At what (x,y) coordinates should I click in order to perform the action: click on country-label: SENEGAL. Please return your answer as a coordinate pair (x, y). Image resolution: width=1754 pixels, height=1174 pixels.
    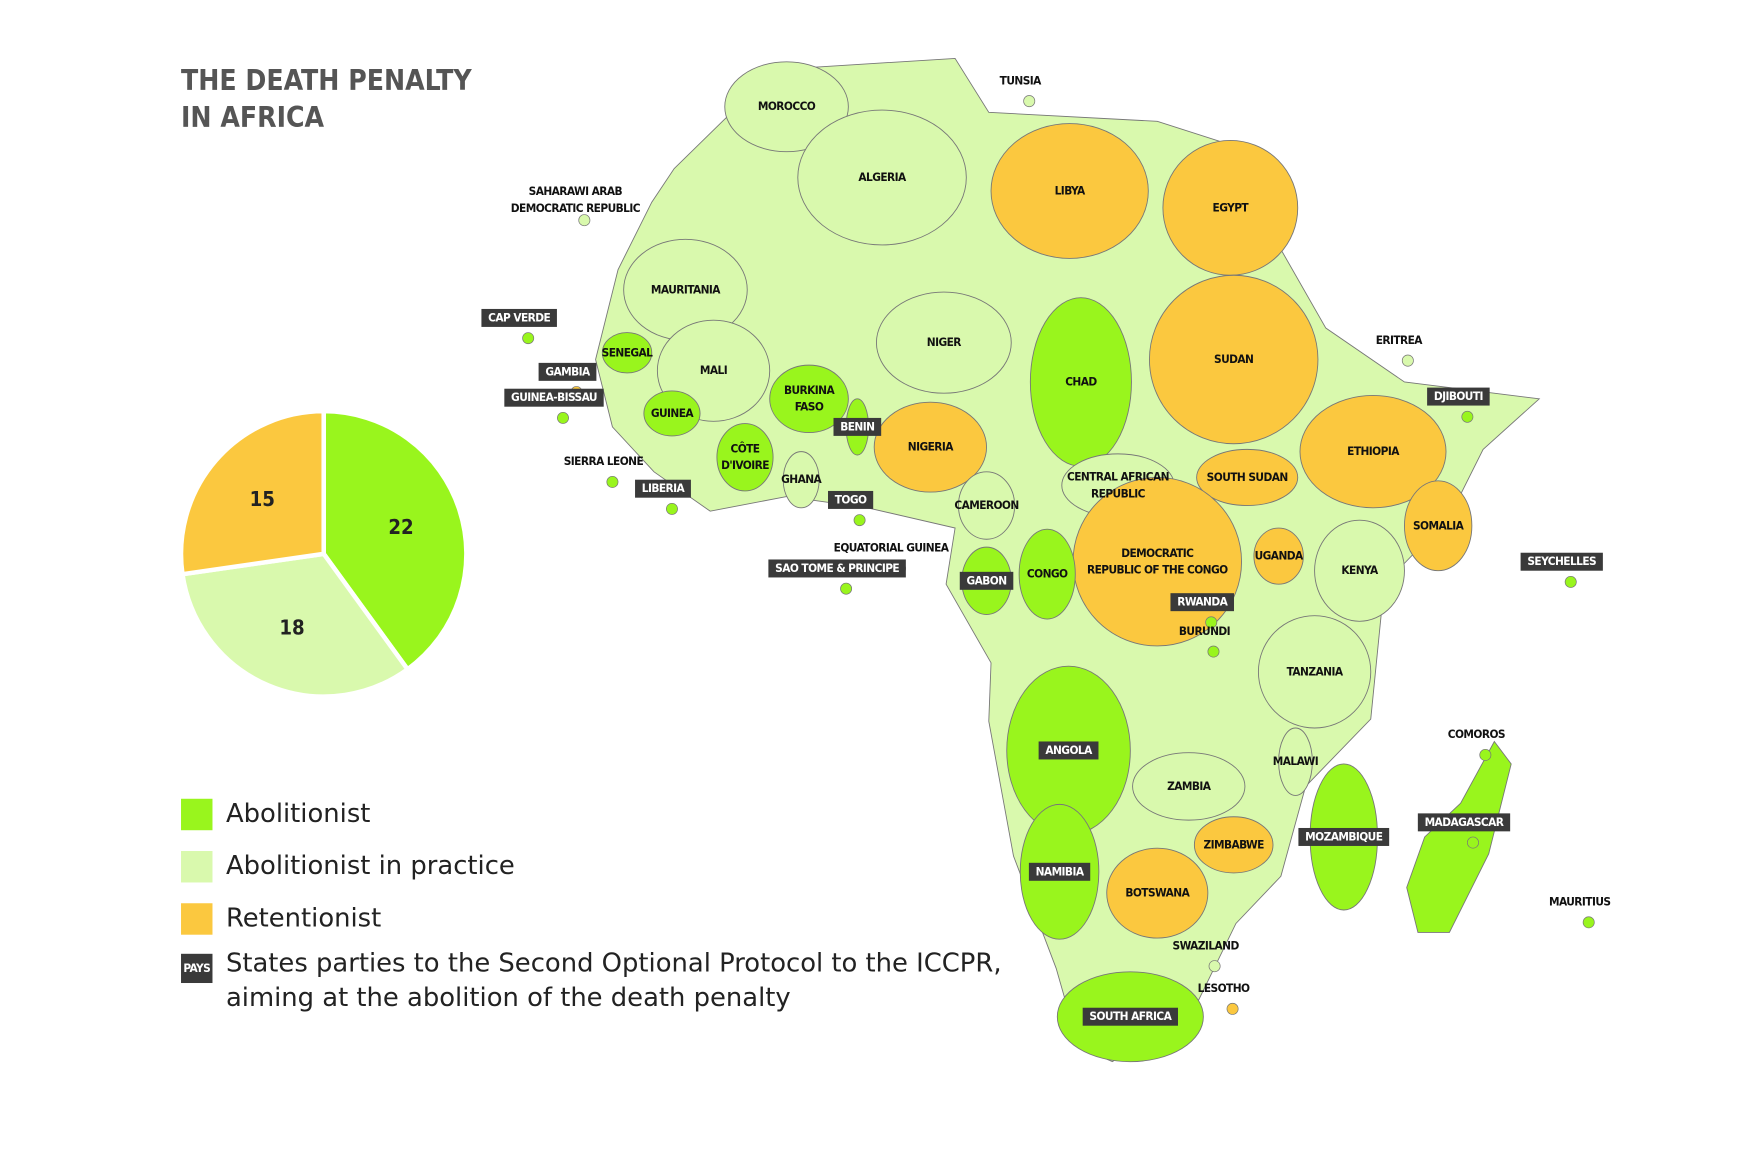
    Looking at the image, I should click on (628, 352).